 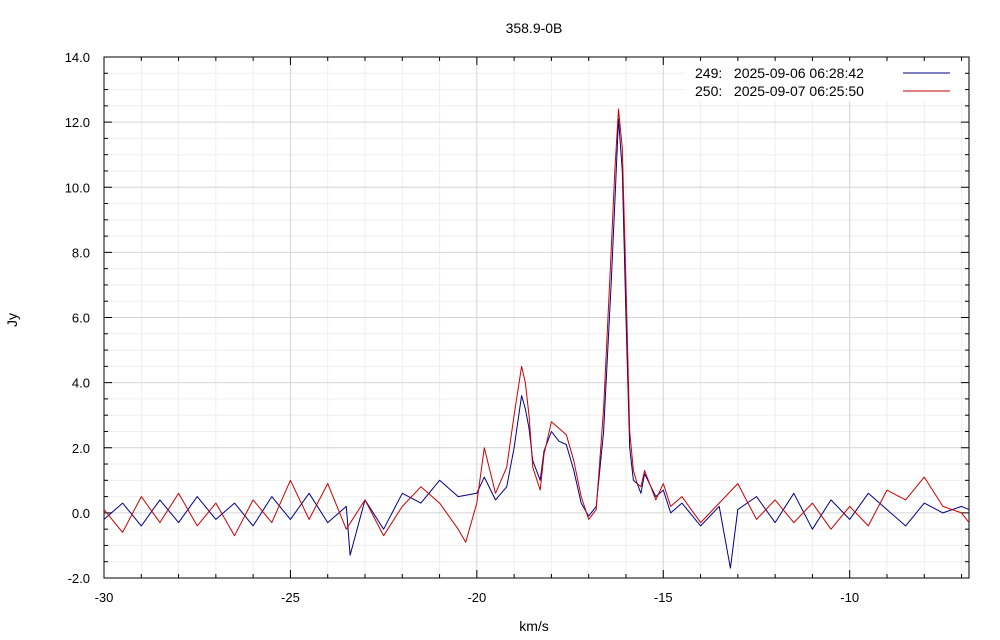 What do you see at coordinates (77, 57) in the screenshot?
I see `y-tick-label: 14.0` at bounding box center [77, 57].